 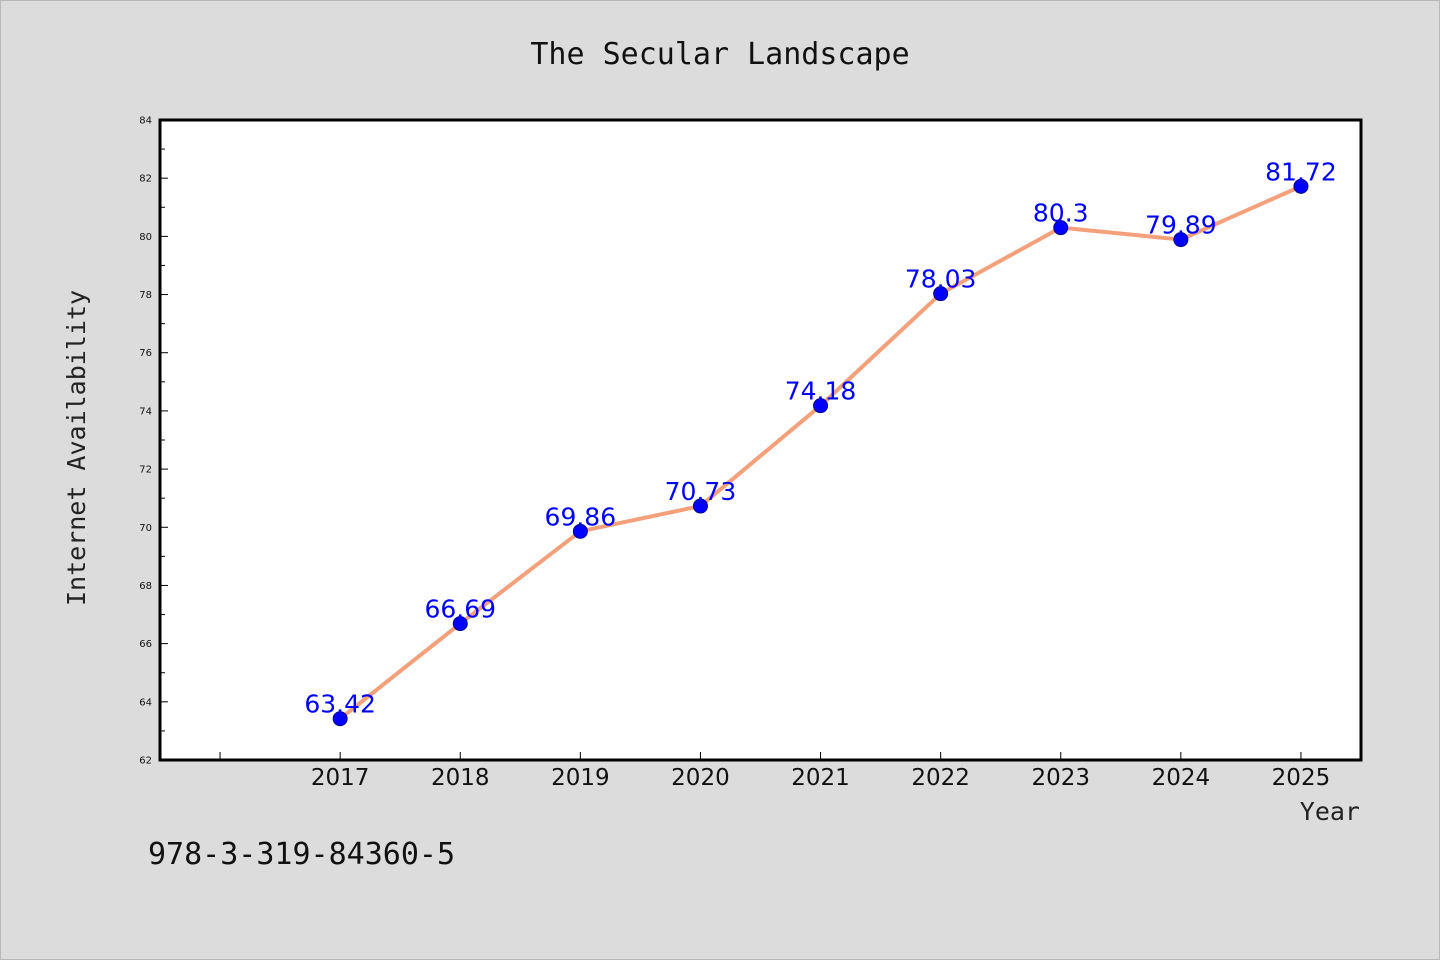 I want to click on x-tick-label: 2017, so click(x=340, y=778).